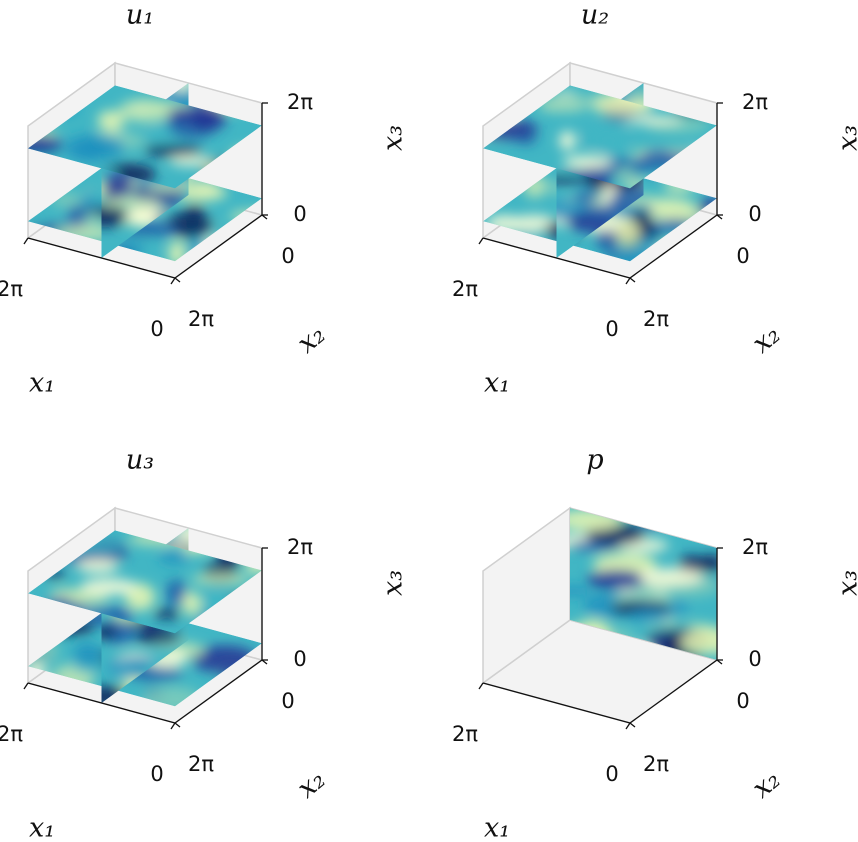 Image resolution: width=858 pixels, height=842 pixels. Describe the element at coordinates (595, 15) in the screenshot. I see `panel-title: u₂` at that location.